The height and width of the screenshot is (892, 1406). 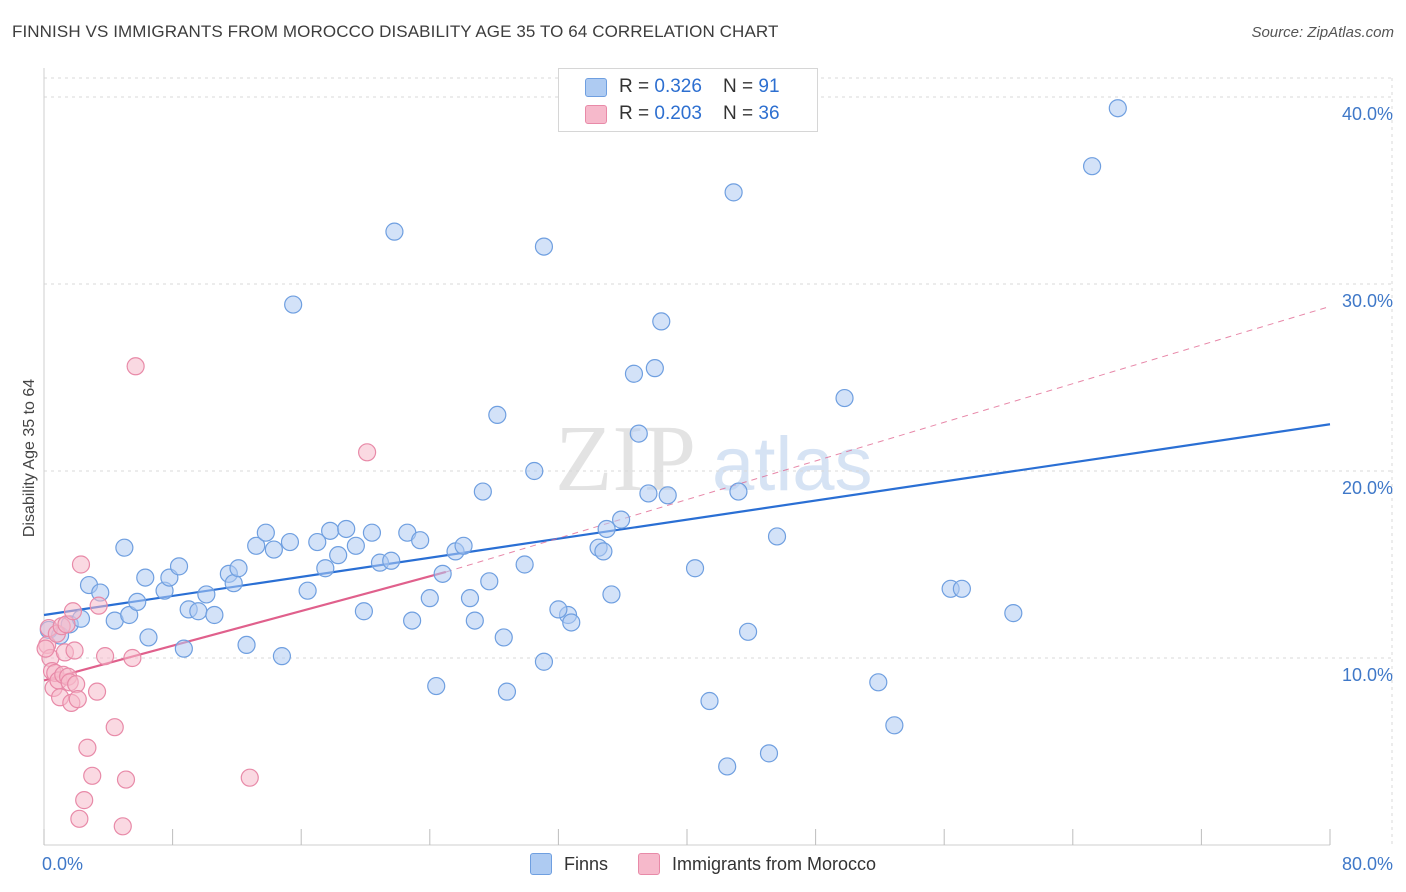 I want to click on y-tick-label: 40.0%, so click(x=1367, y=114).